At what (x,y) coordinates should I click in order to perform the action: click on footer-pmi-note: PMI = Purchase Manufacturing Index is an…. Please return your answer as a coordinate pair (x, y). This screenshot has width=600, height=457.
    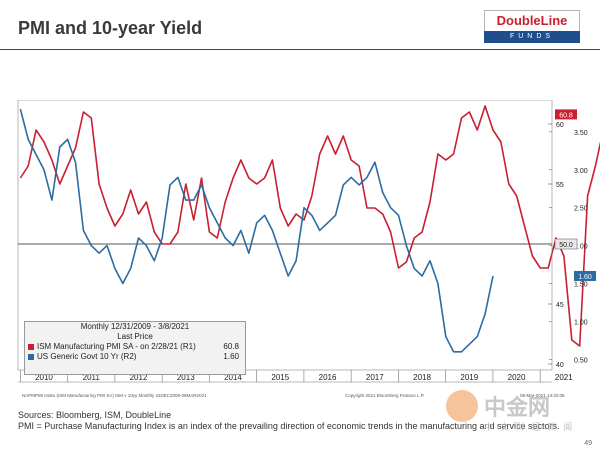
    Looking at the image, I should click on (289, 426).